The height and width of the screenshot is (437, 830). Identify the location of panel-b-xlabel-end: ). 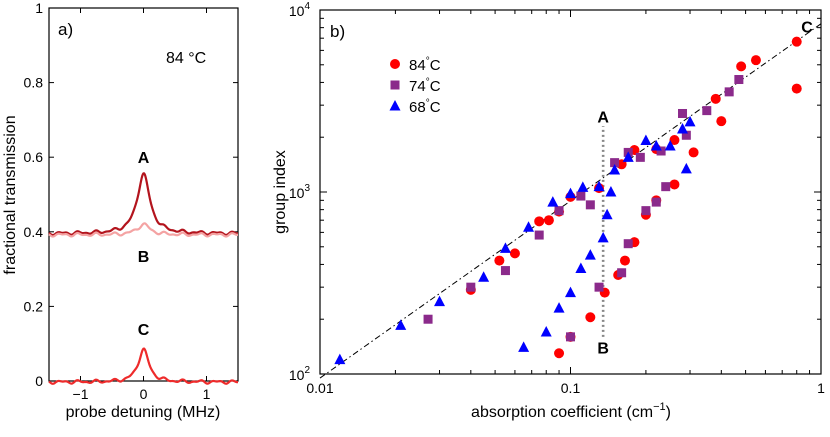
(668, 412).